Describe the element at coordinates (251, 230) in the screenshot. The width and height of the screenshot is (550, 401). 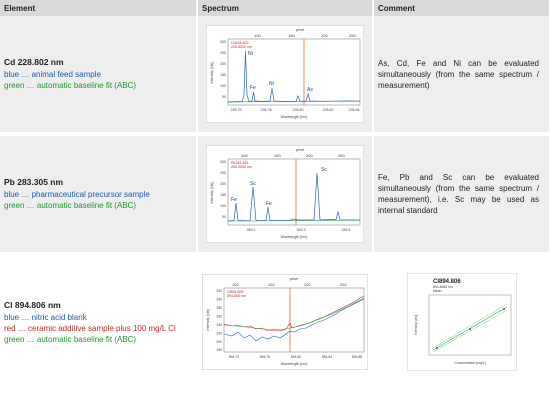
I see `x-tick: 283.2` at that location.